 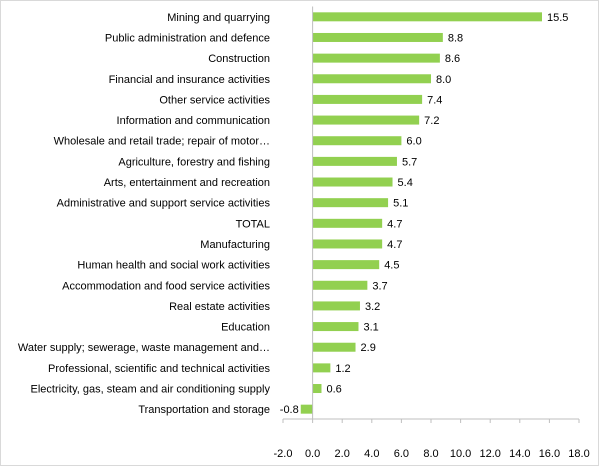 I want to click on data-label: -0.8, so click(x=289, y=410).